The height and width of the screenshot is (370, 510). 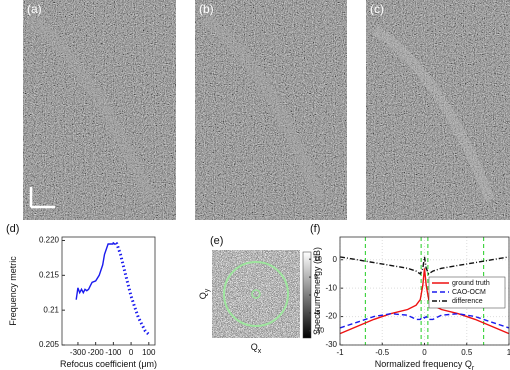 I want to click on x-axis-label: Normalized frequency Qr, so click(x=425, y=364).